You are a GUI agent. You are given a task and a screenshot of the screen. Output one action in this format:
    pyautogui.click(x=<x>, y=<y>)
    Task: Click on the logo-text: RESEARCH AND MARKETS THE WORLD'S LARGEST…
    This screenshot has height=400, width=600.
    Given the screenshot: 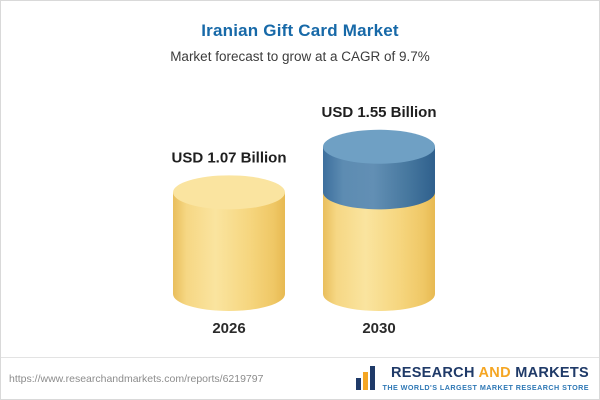 What is the action you would take?
    pyautogui.click(x=485, y=378)
    